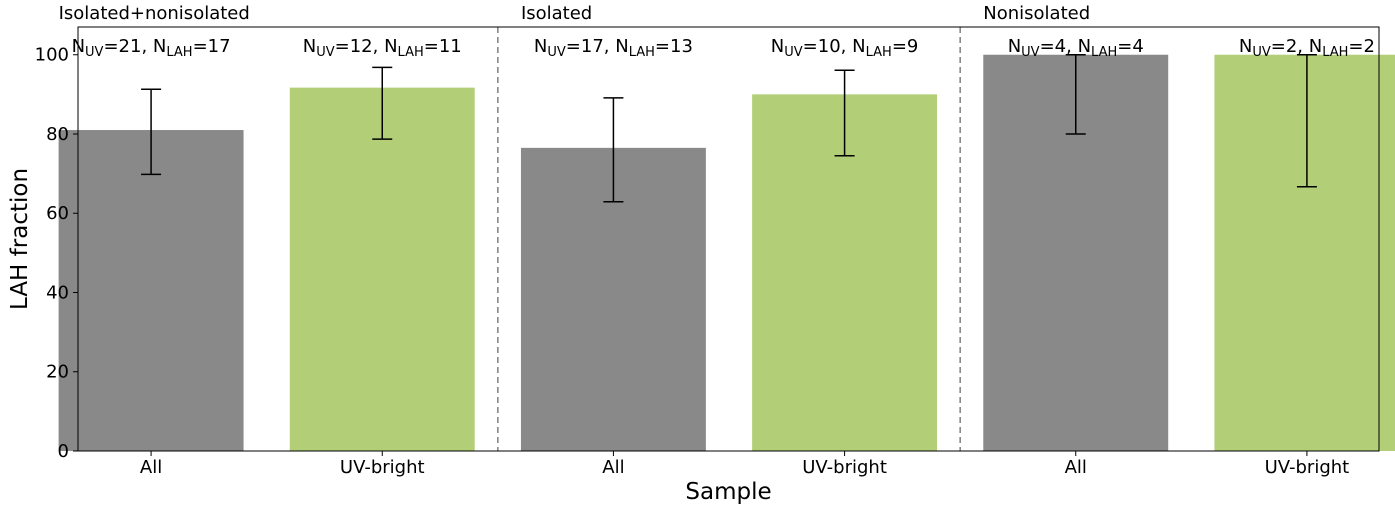  What do you see at coordinates (674, 46) in the screenshot?
I see `count-label-part: =13` at bounding box center [674, 46].